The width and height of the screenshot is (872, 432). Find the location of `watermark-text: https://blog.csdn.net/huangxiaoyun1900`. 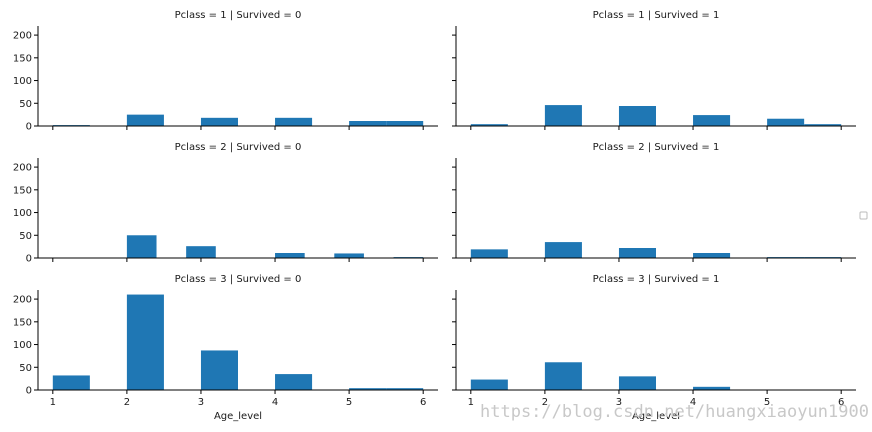

watermark-text: https://blog.csdn.net/huangxiaoyun1900 is located at coordinates (674, 412).